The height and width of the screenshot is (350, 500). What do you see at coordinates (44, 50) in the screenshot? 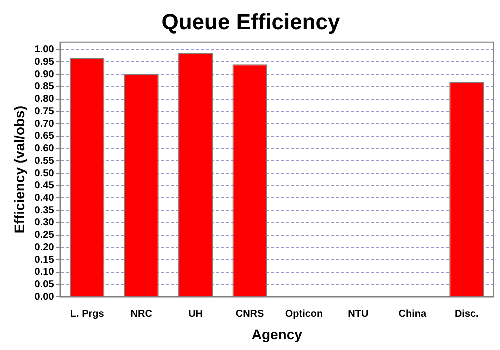
I see `y-tick-label: 1.00` at bounding box center [44, 50].